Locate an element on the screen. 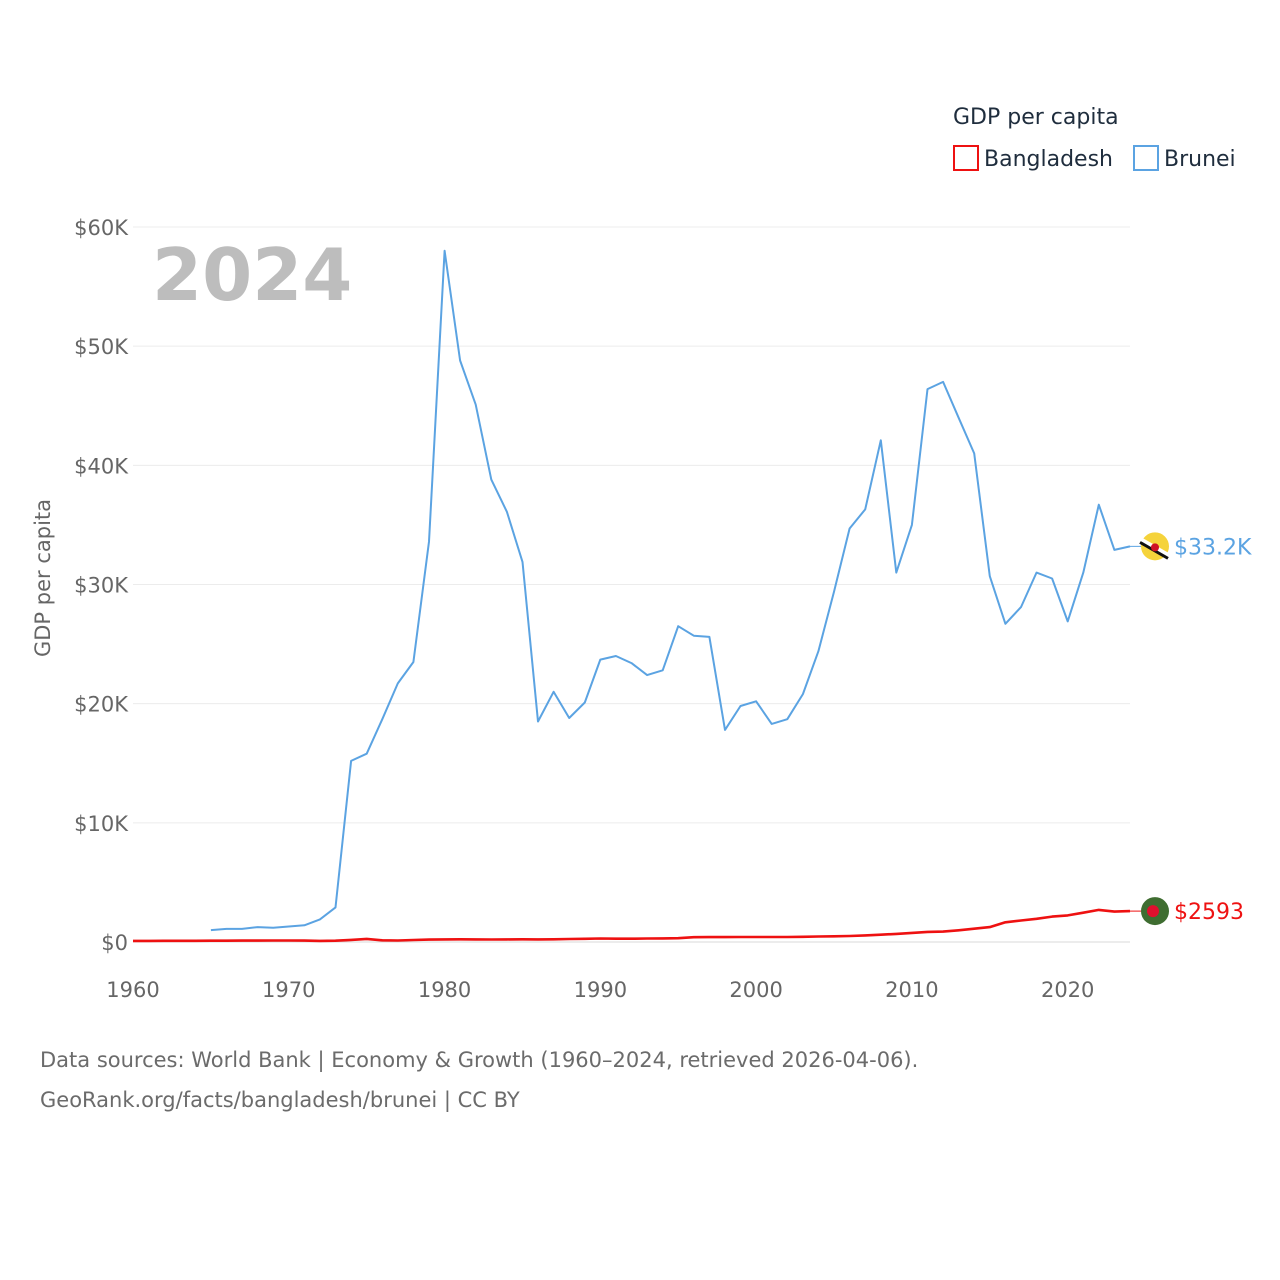 This screenshot has height=1280, width=1280. legend-item-brunei: Brunei is located at coordinates (1184, 158).